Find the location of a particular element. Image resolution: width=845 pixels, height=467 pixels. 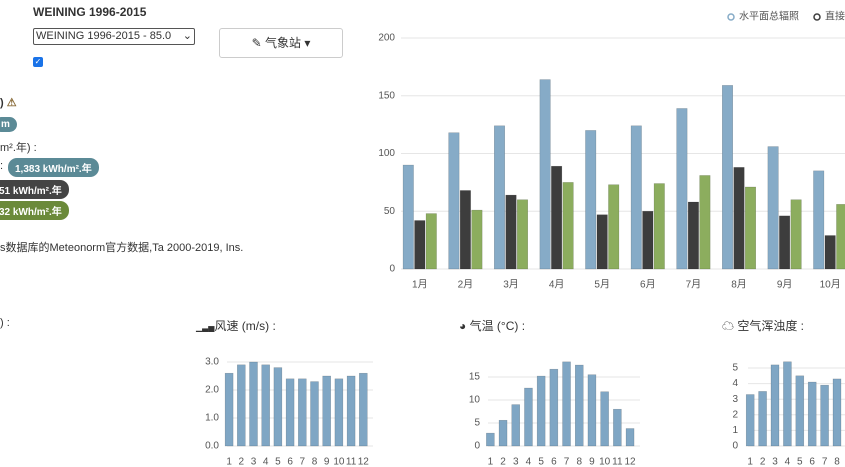

y-tick-label: 4 is located at coordinates (735, 383).